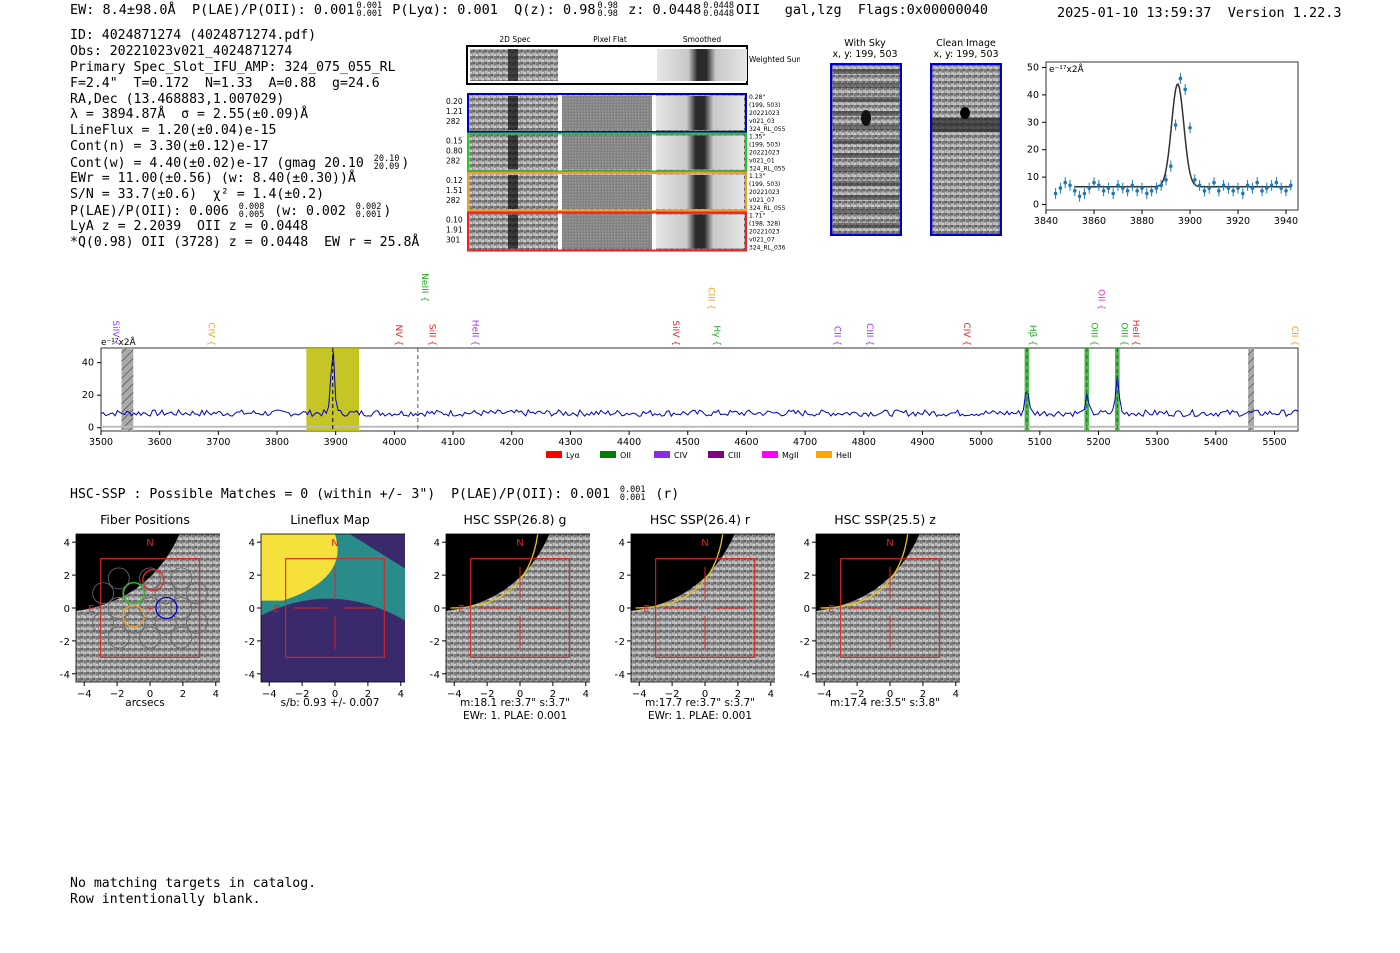  Describe the element at coordinates (123, 10) in the screenshot. I see `ew-value: EW: 8.4±98.0Å` at that location.